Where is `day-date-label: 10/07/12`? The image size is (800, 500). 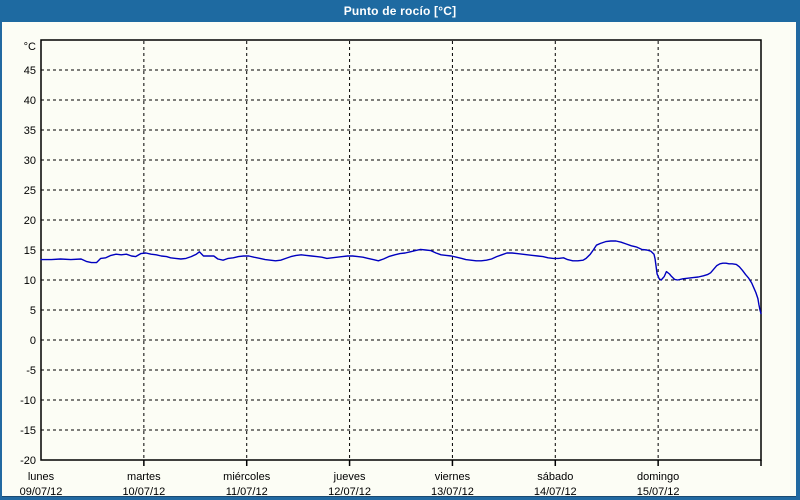
day-date-label: 10/07/12 is located at coordinates (143, 491).